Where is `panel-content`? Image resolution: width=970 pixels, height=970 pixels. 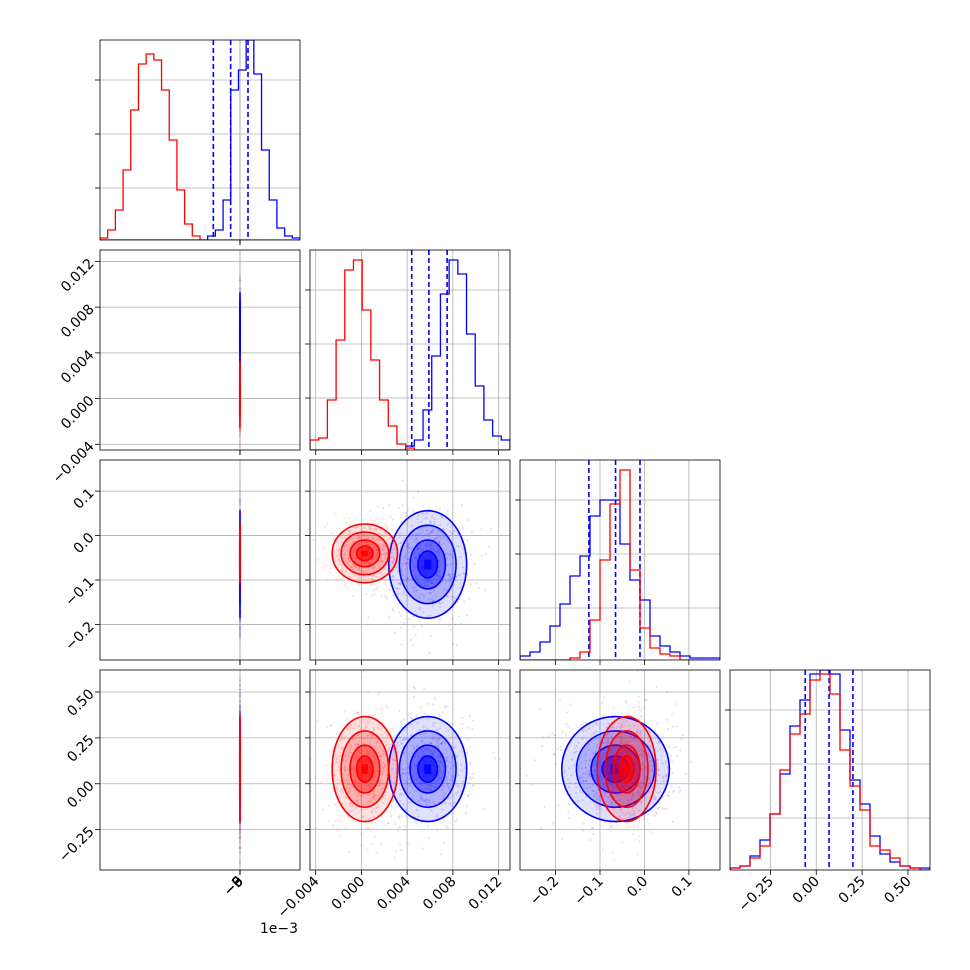 panel-content is located at coordinates (240, 566).